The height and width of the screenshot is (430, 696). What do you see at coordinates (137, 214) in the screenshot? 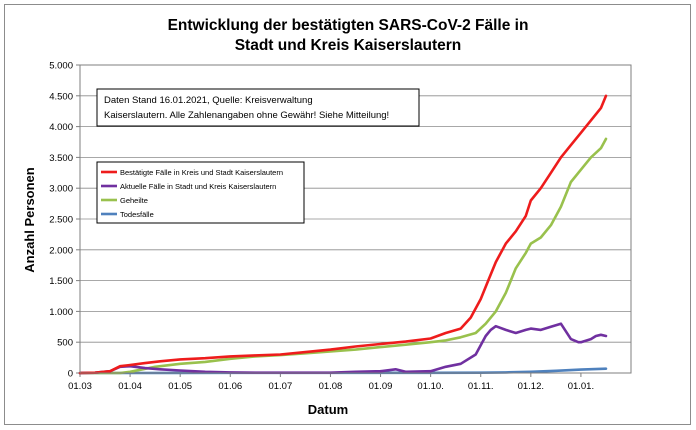
I see `legend-label: Todesfälle` at bounding box center [137, 214].